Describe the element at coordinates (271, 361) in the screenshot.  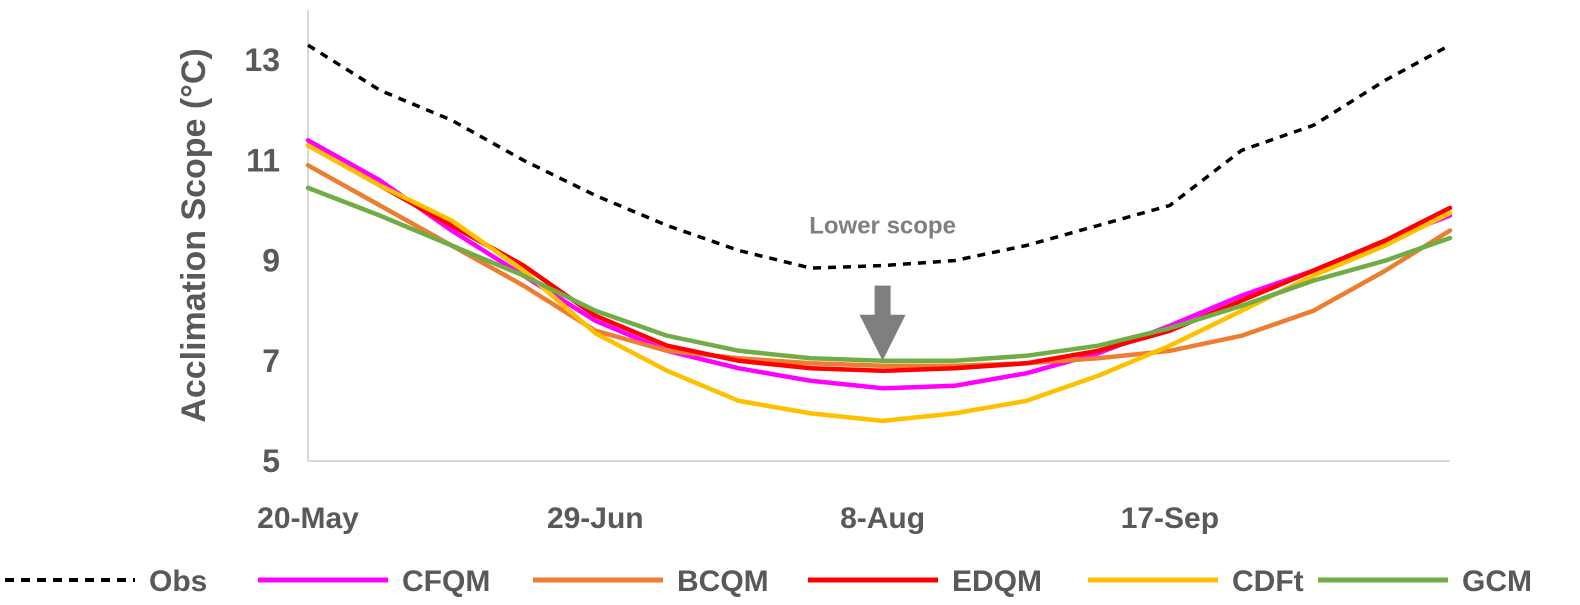
I see `y-tick-label: 7` at that location.